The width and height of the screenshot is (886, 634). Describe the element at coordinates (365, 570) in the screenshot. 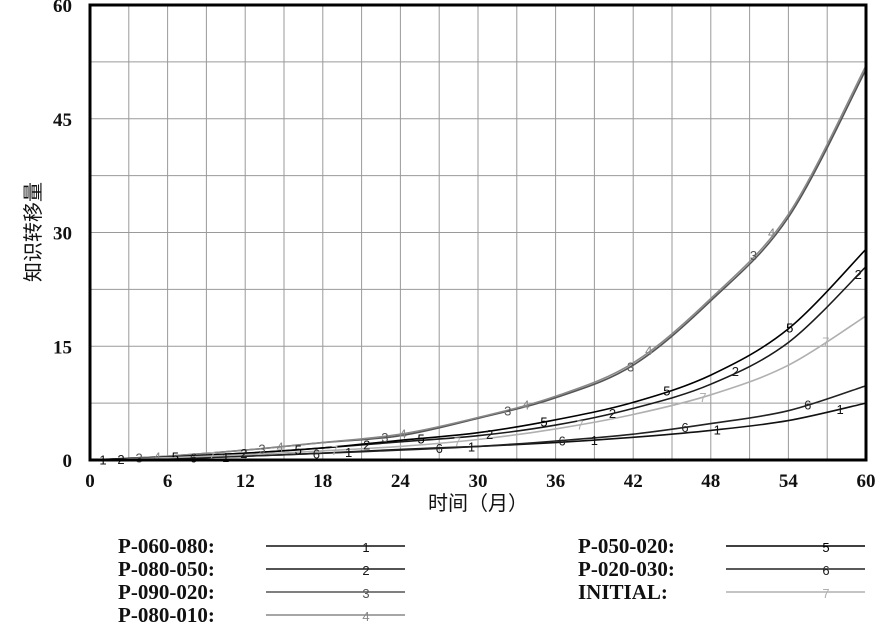

I see `legend-marker: 2` at that location.